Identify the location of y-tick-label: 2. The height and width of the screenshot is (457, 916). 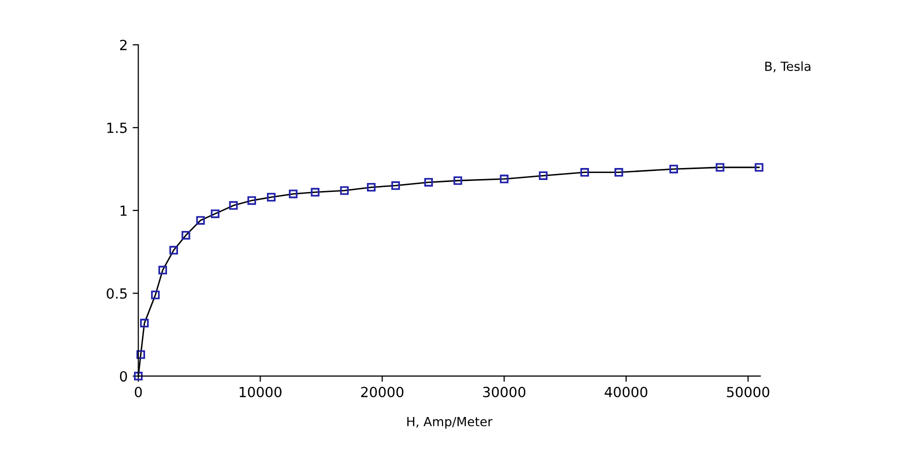
(123, 45).